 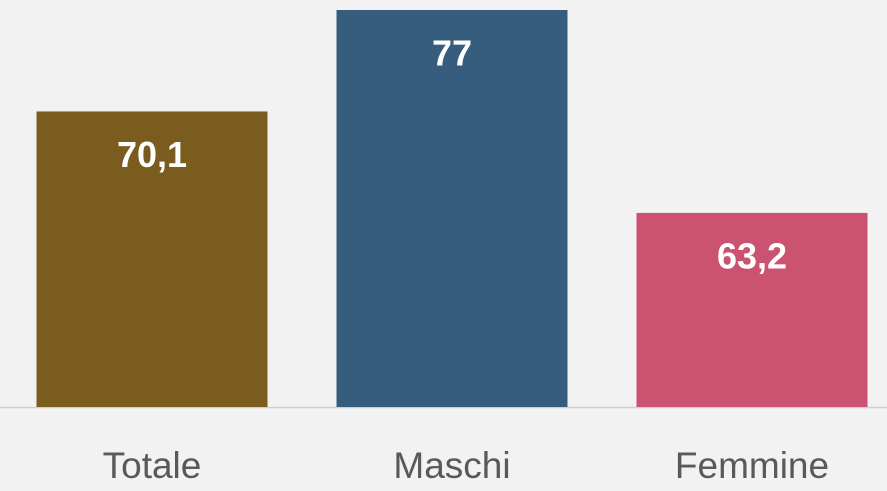 What do you see at coordinates (752, 465) in the screenshot?
I see `x-tick-label: Femmine` at bounding box center [752, 465].